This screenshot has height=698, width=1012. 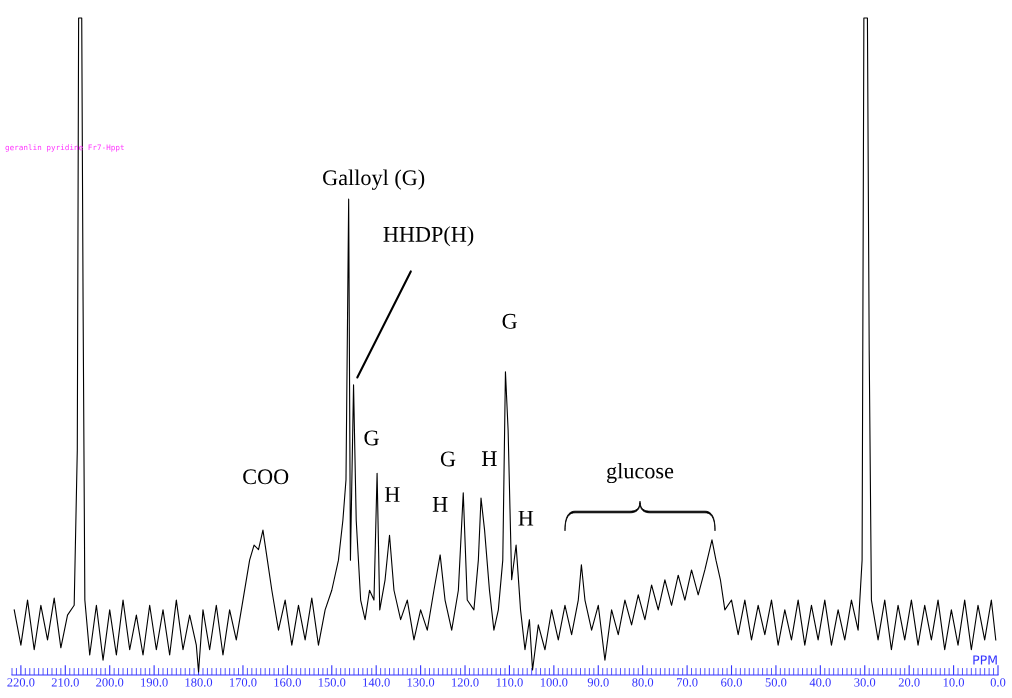 What do you see at coordinates (374, 179) in the screenshot?
I see `annotation: Galloyl (G)` at bounding box center [374, 179].